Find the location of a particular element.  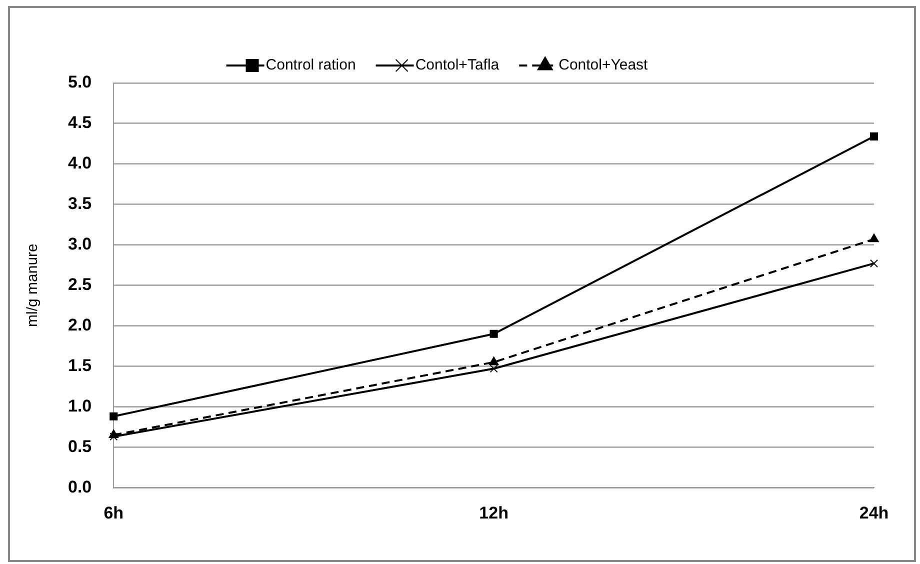

y-axis-title: ml/g manure is located at coordinates (33, 285).